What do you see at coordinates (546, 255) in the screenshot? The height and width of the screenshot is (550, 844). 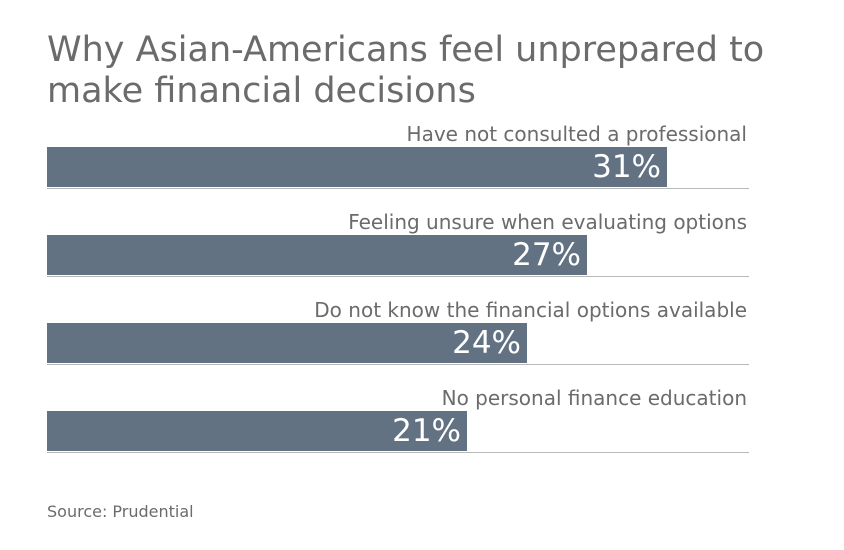 I see `value-label: 27%` at bounding box center [546, 255].